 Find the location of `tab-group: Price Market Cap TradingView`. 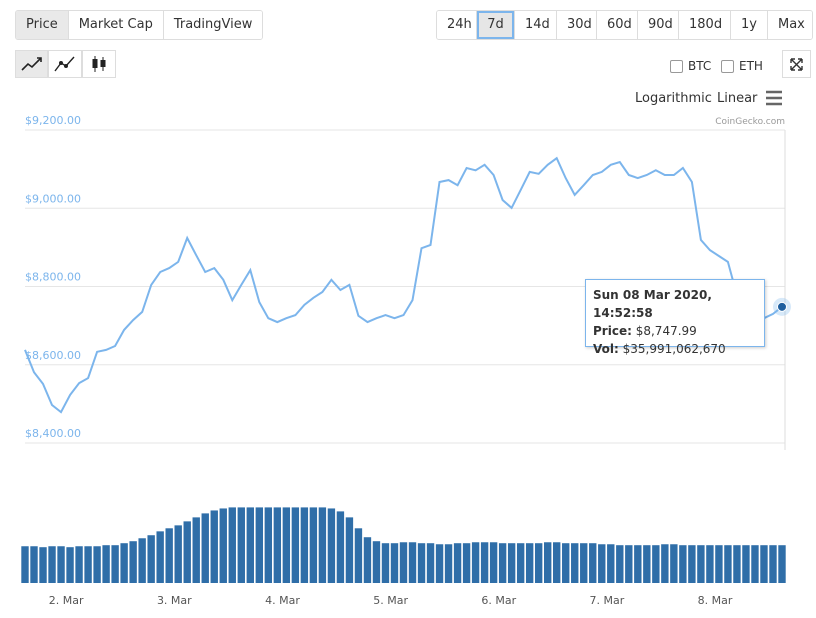

tab-group: Price Market Cap TradingView is located at coordinates (139, 25).